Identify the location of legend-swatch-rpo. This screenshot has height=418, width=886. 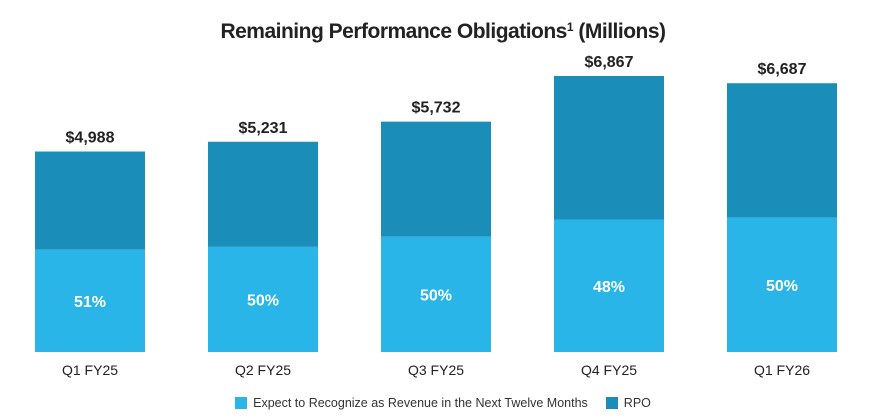
(611, 403).